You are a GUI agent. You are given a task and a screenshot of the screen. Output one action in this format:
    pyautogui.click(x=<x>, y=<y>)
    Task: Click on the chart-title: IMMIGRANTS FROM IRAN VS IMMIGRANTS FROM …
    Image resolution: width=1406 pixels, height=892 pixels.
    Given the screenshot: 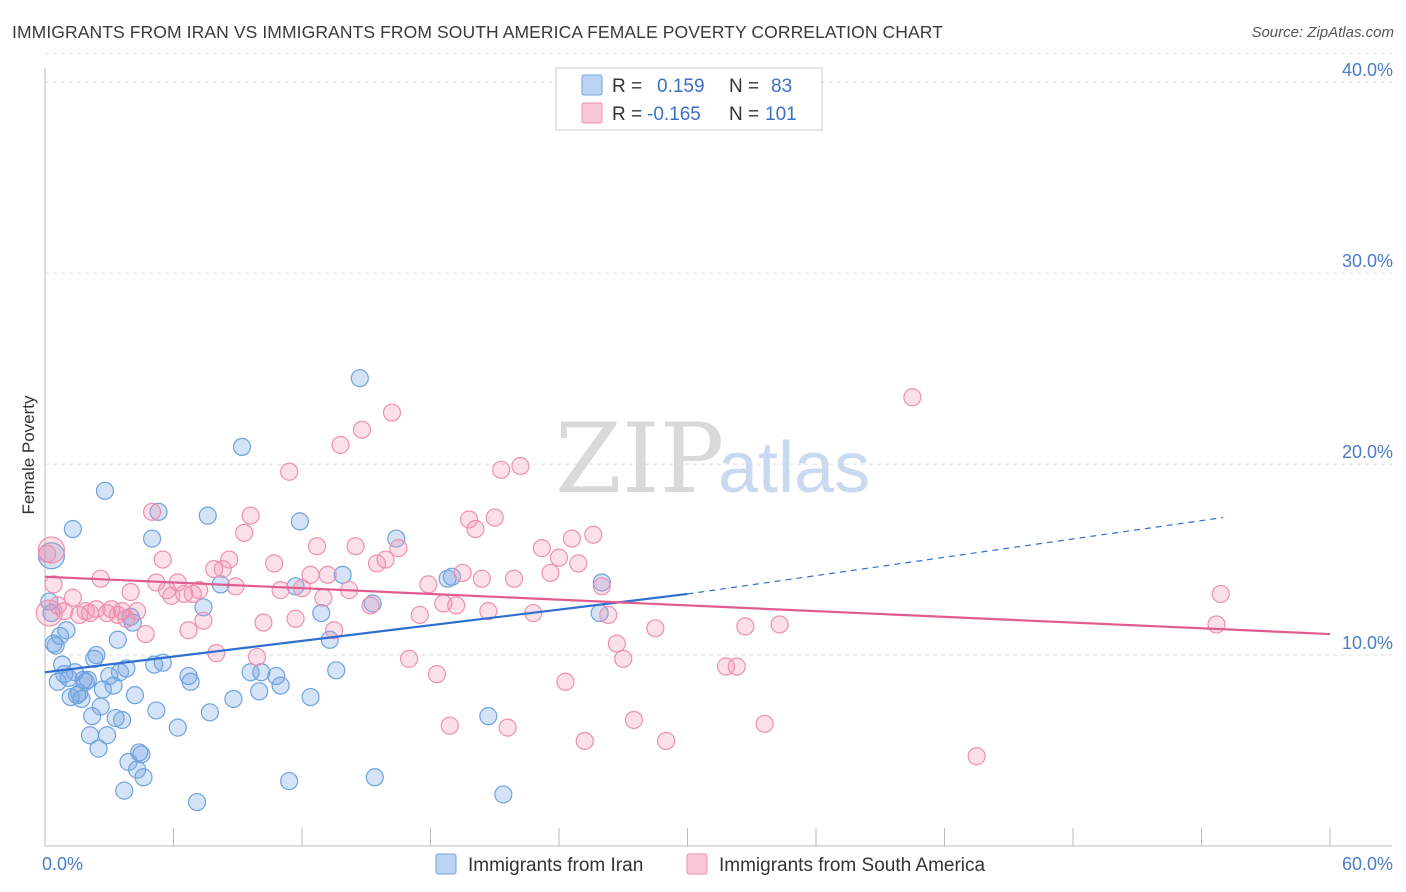 What is the action you would take?
    pyautogui.click(x=478, y=32)
    